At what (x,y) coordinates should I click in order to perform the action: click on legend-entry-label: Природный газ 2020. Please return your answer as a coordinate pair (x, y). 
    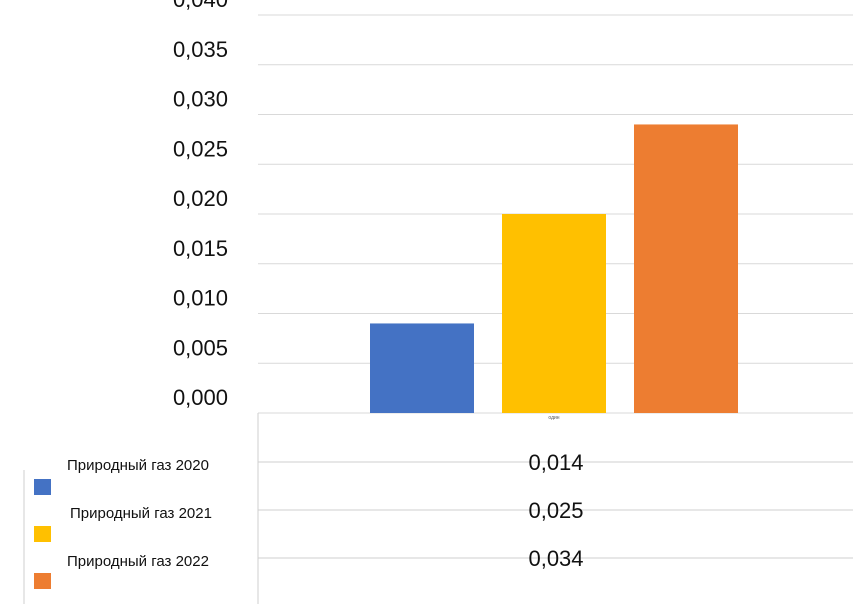
    Looking at the image, I should click on (138, 465).